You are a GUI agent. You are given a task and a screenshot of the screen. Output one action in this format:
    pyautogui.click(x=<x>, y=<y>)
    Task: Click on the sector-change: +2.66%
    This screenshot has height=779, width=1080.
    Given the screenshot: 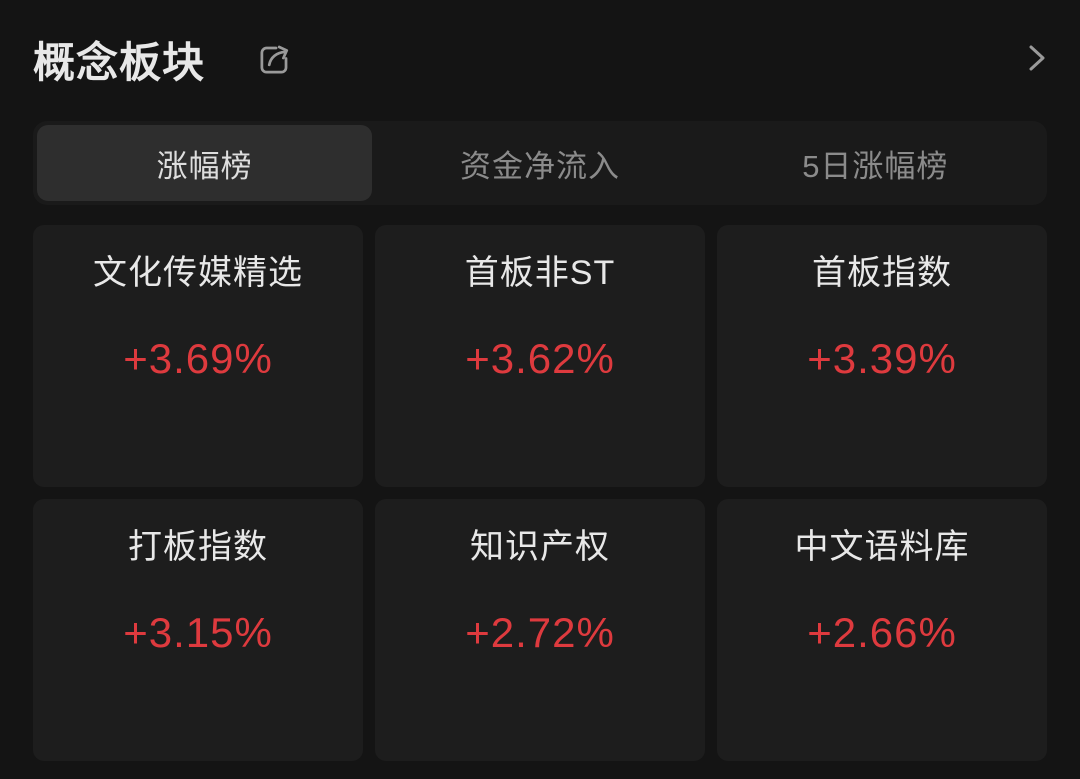 What is the action you would take?
    pyautogui.click(x=882, y=632)
    